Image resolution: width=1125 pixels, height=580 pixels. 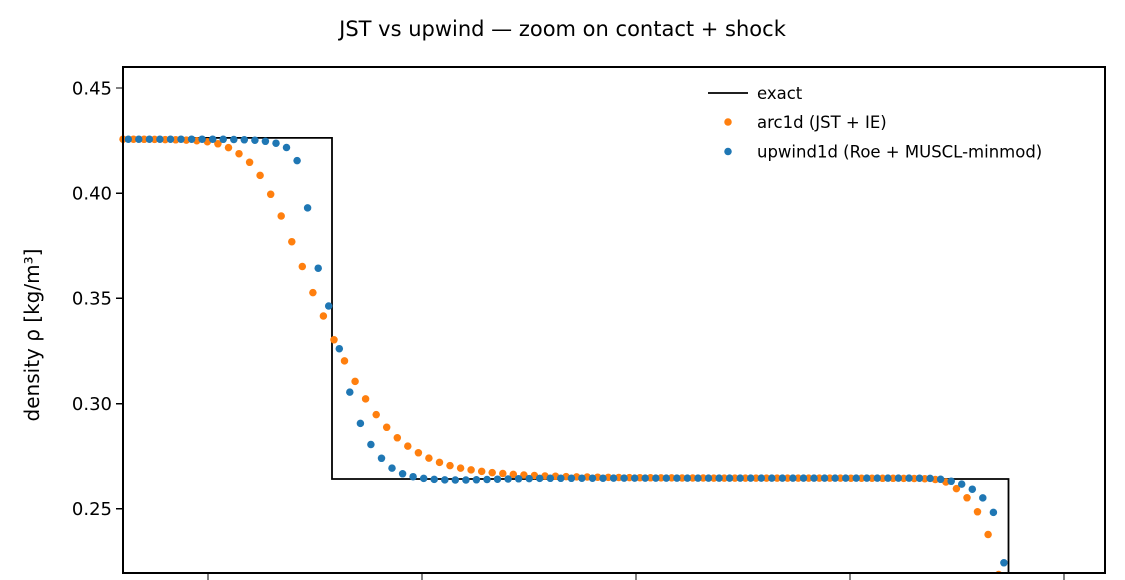 What do you see at coordinates (728, 122) in the screenshot?
I see `legend-marker-arc1d` at bounding box center [728, 122].